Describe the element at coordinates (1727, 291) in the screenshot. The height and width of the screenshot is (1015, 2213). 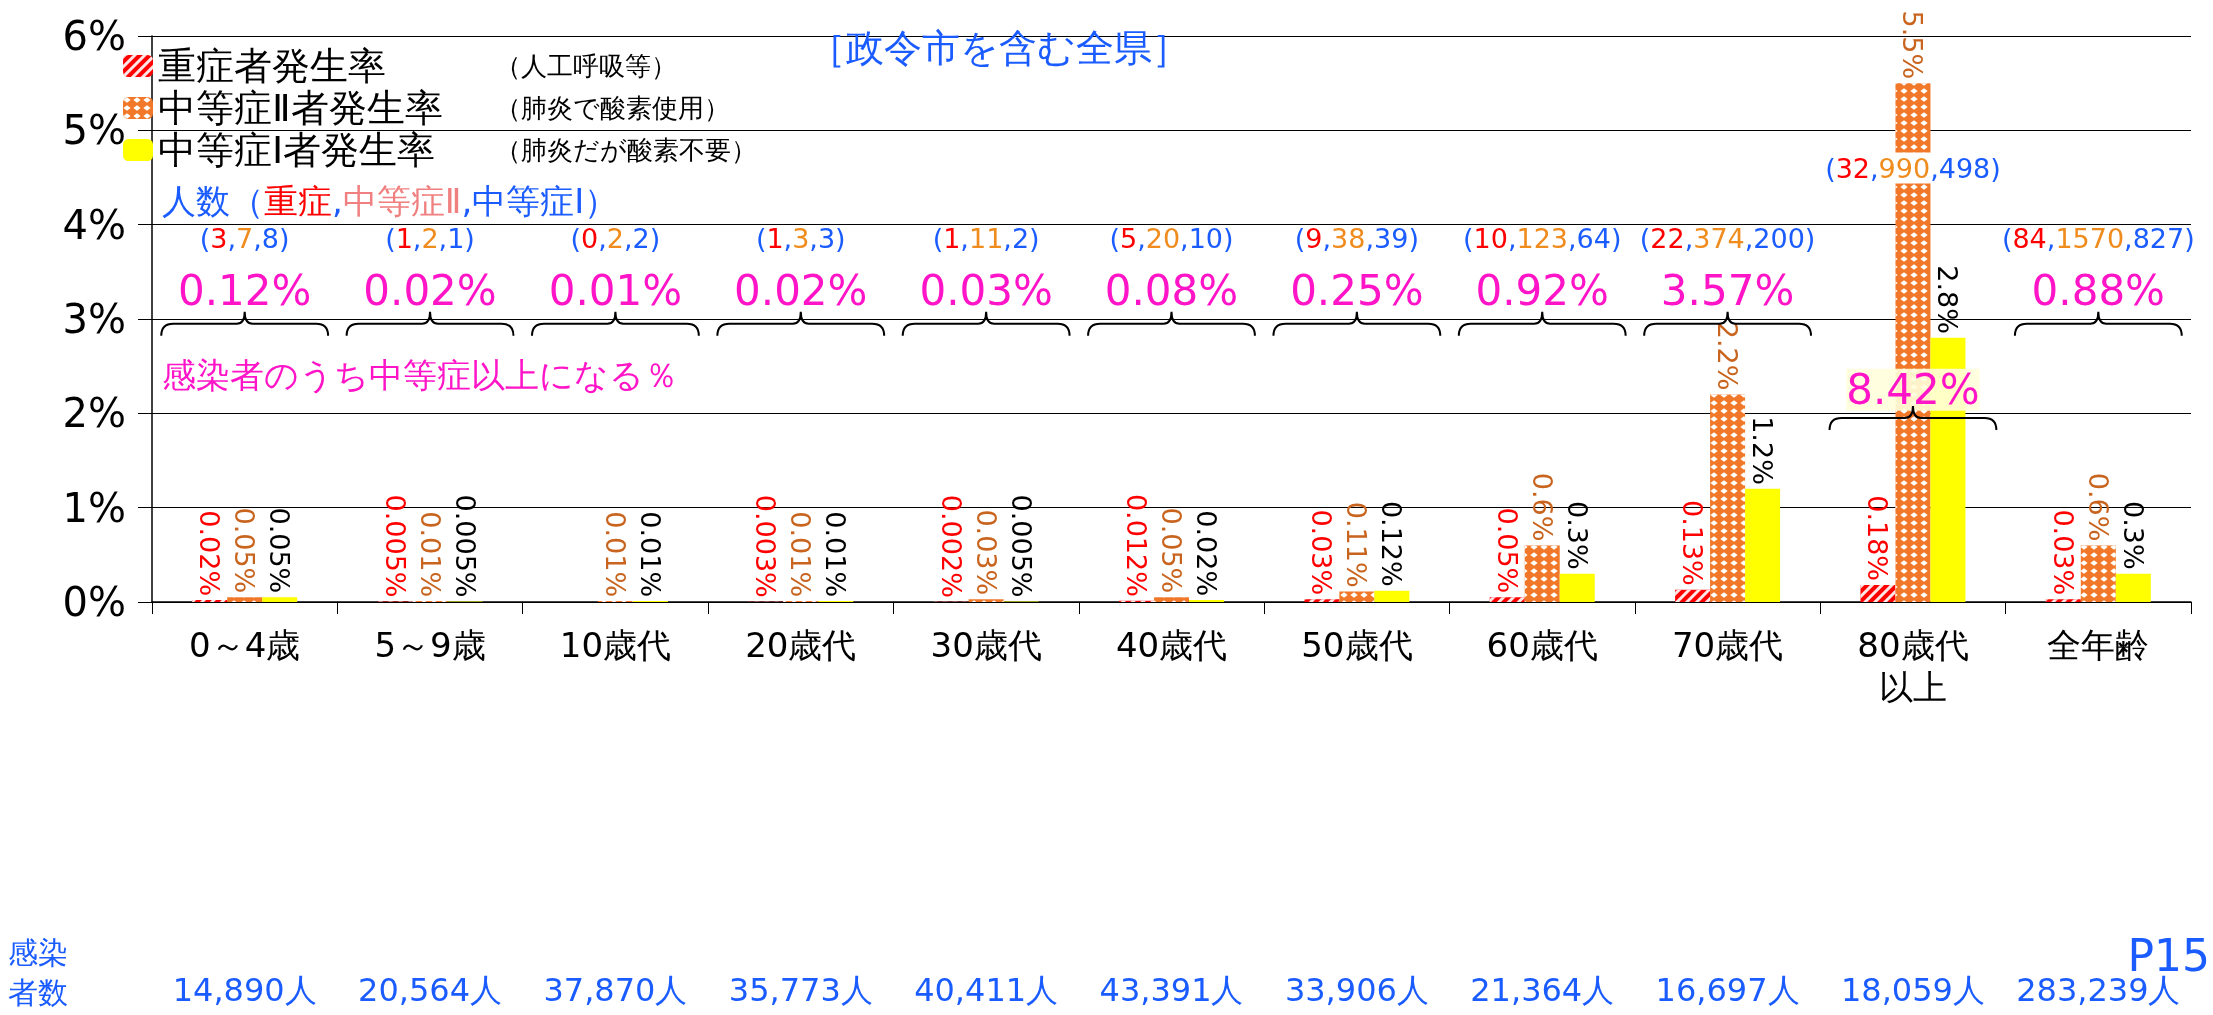
I see `annotation: 3.57%` at that location.